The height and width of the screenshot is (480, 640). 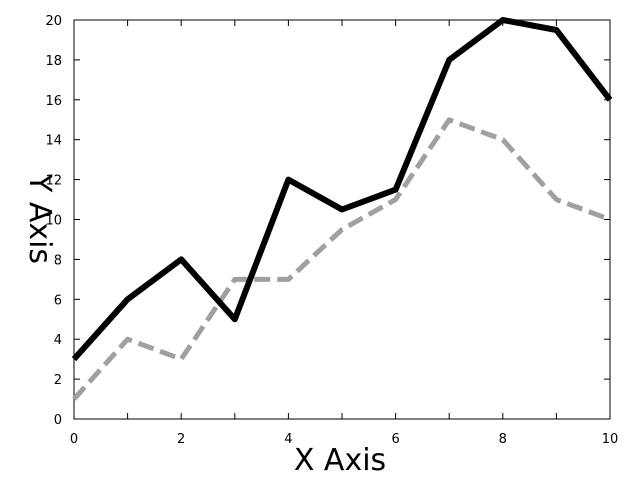 What do you see at coordinates (58, 300) in the screenshot?
I see `y-tick-label: 6` at bounding box center [58, 300].